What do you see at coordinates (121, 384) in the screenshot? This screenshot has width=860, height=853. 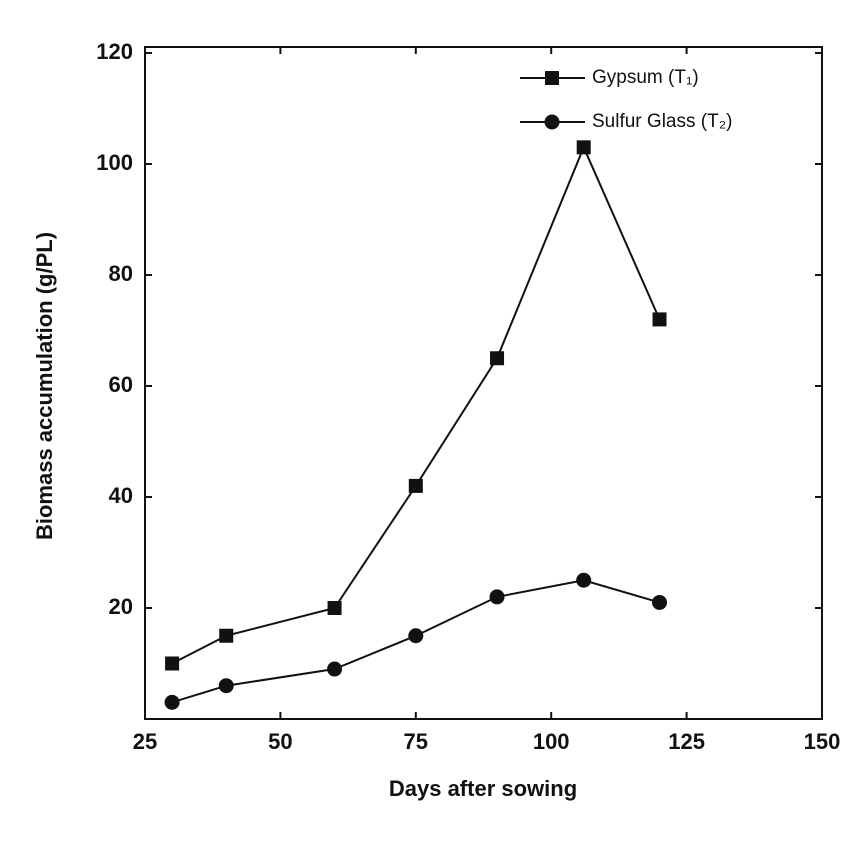 I see `y-tick-label: 60` at bounding box center [121, 384].